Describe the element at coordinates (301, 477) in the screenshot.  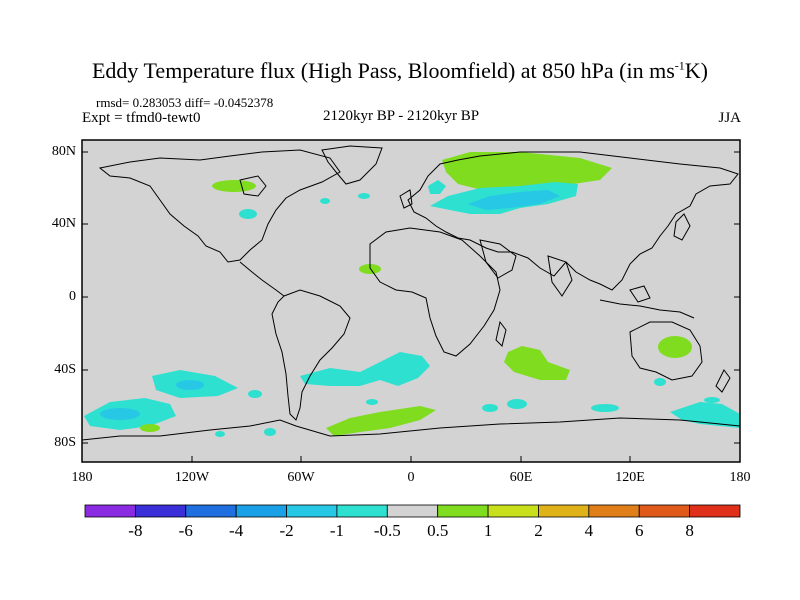
I see `lon-label-60w: 60W` at that location.